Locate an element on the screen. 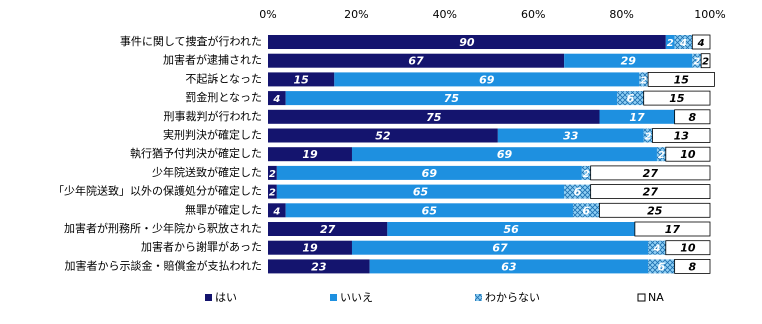 Image resolution: width=762 pixels, height=324 pixels. x-tick-label: 40% is located at coordinates (445, 14).